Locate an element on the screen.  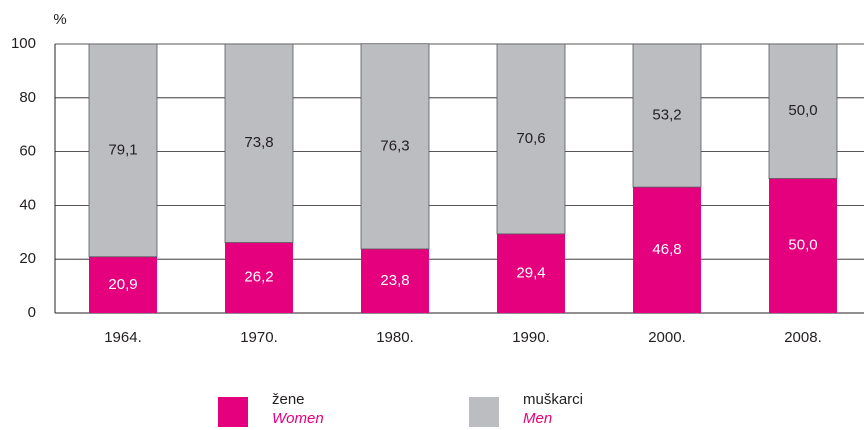
y-tick-label: 40 is located at coordinates (27, 204).